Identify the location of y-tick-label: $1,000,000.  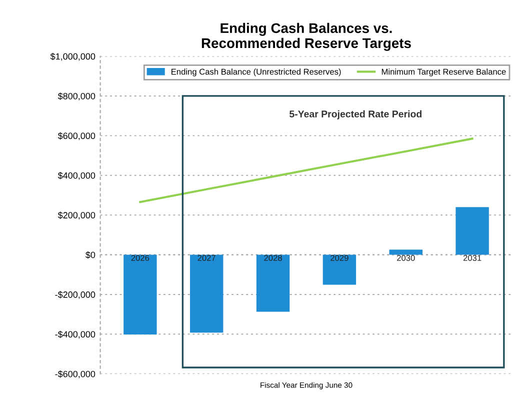
(73, 56).